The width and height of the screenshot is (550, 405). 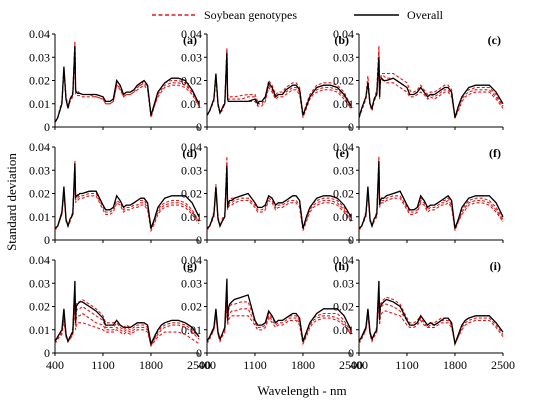 What do you see at coordinates (298, 15) in the screenshot?
I see `legend: Soybean genotypes Overall` at bounding box center [298, 15].